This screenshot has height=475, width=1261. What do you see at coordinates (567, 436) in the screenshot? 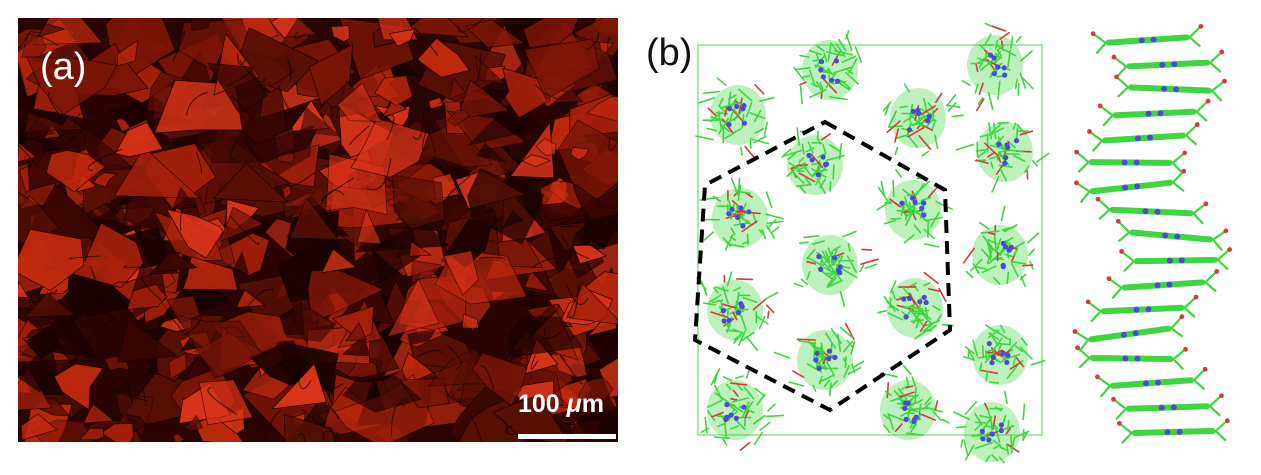
I see `scale-bar` at bounding box center [567, 436].